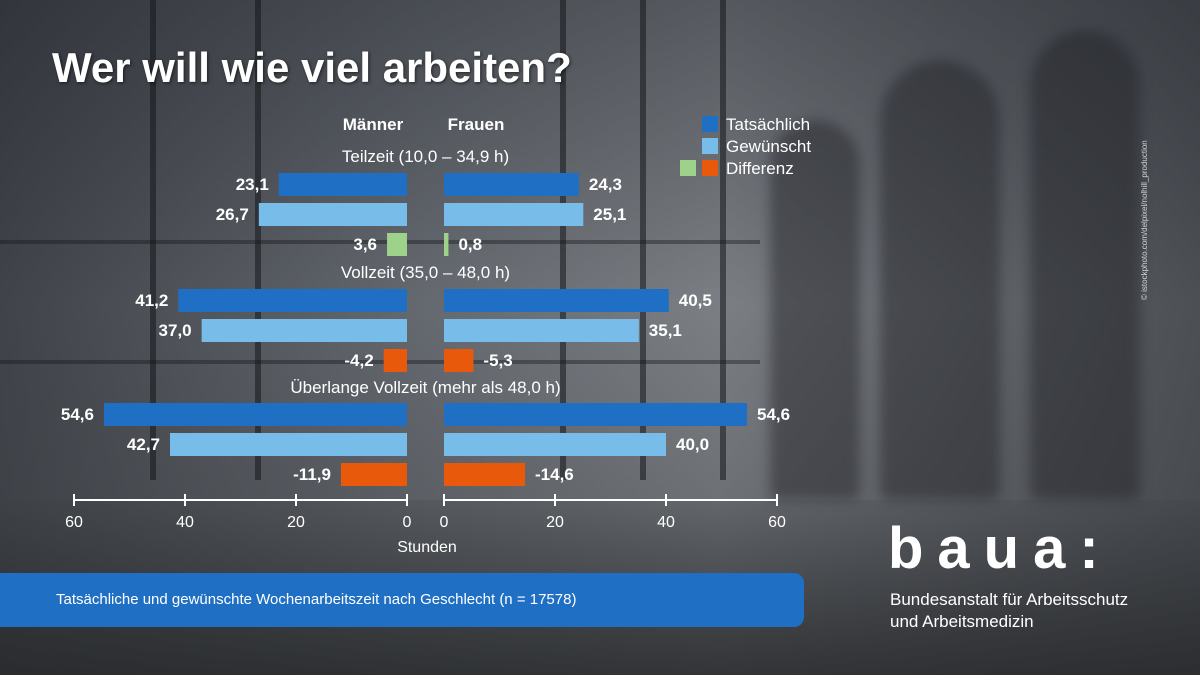 This screenshot has width=1200, height=675. What do you see at coordinates (692, 444) in the screenshot?
I see `data-label-frauen: 40,0` at bounding box center [692, 444].